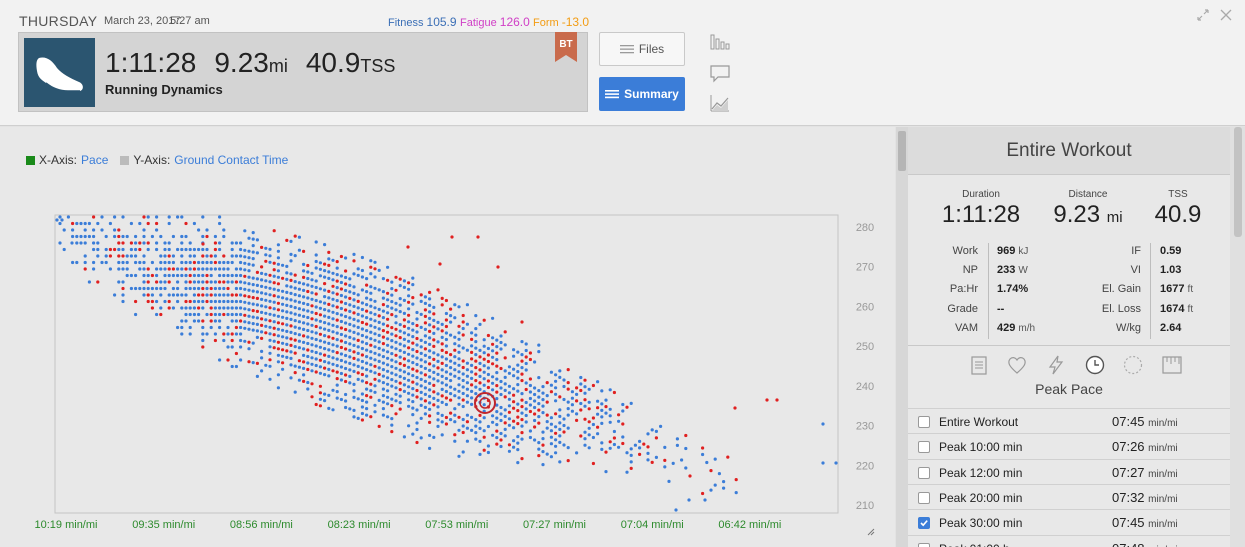  I want to click on summary-button: Summary, so click(642, 94).